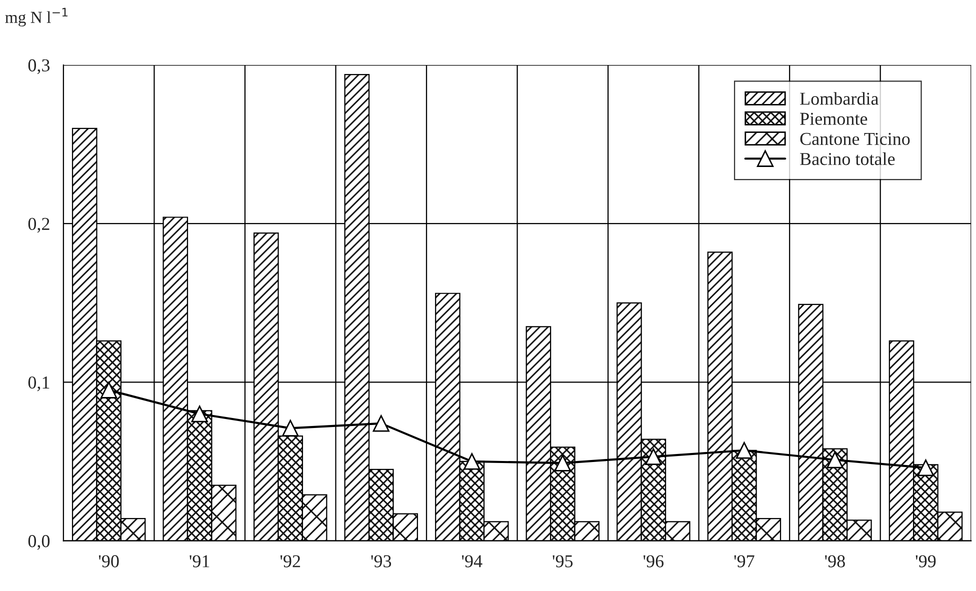 Image resolution: width=976 pixels, height=591 pixels. What do you see at coordinates (36, 17) in the screenshot?
I see `y-axis-title: mg N l$^{−1}$` at bounding box center [36, 17].